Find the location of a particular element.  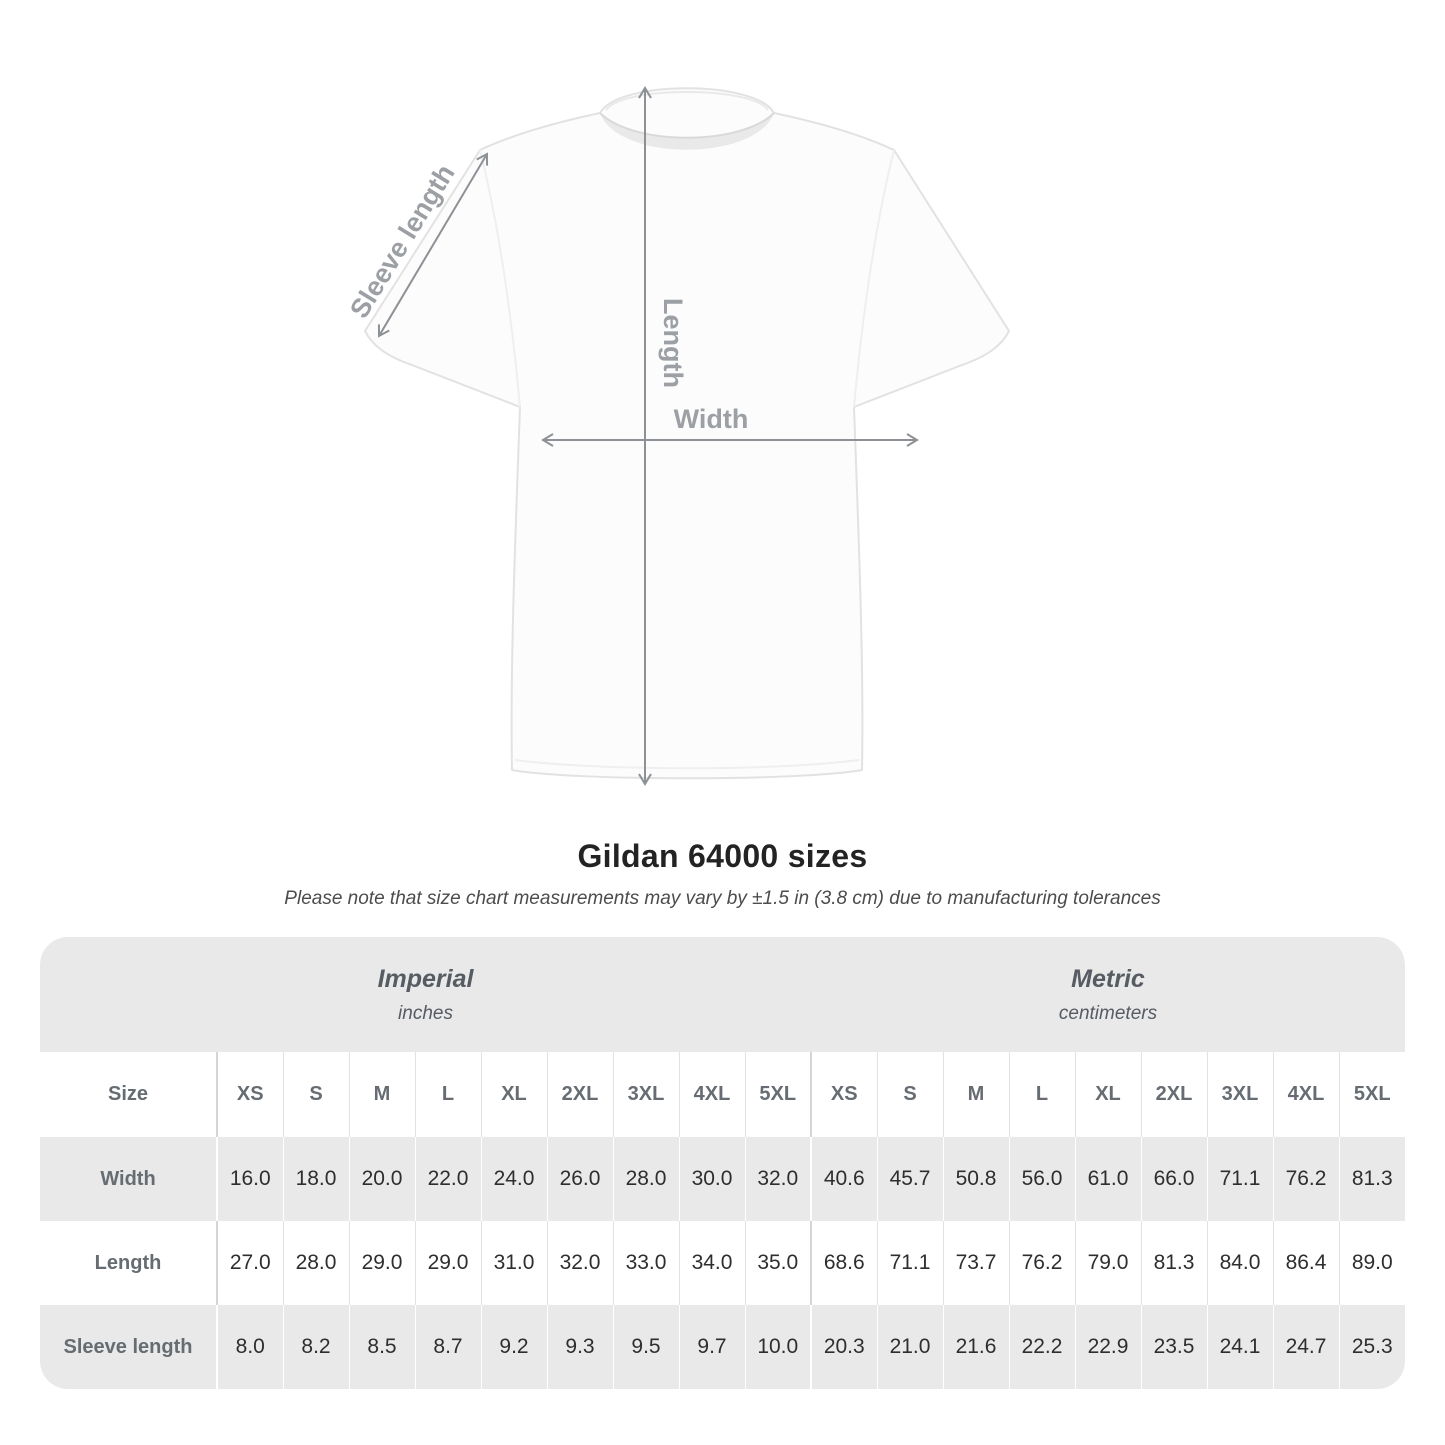

value-cell: 31.0 is located at coordinates (513, 1263).